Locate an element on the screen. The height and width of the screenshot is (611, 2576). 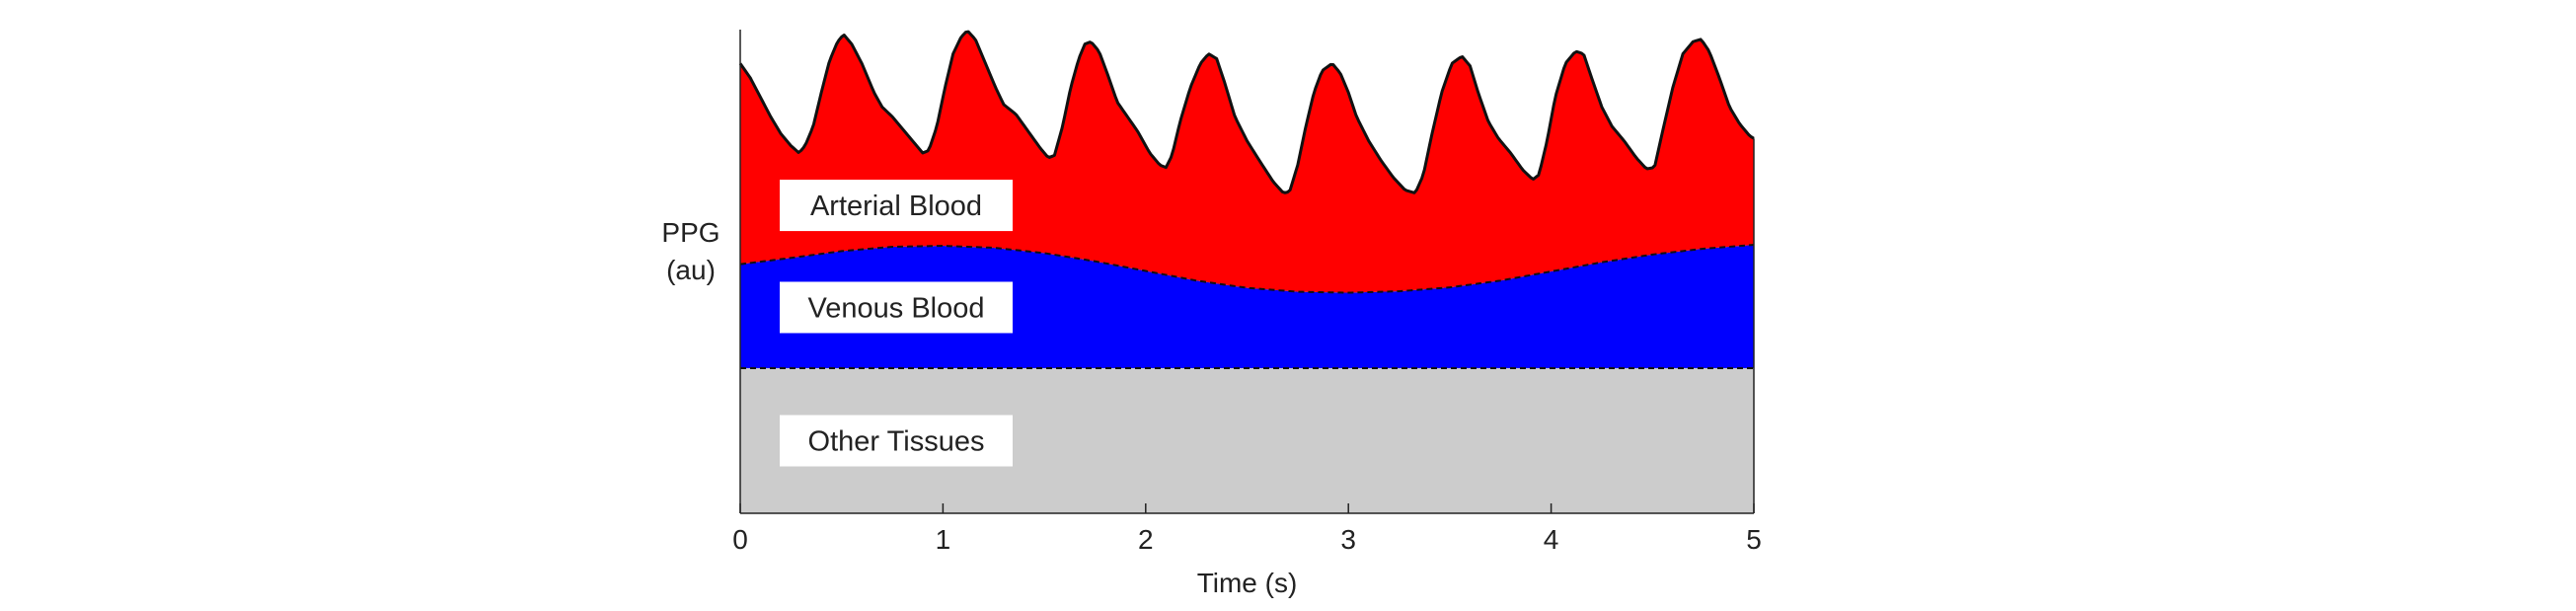
x-tick-label: 4 is located at coordinates (1551, 539).